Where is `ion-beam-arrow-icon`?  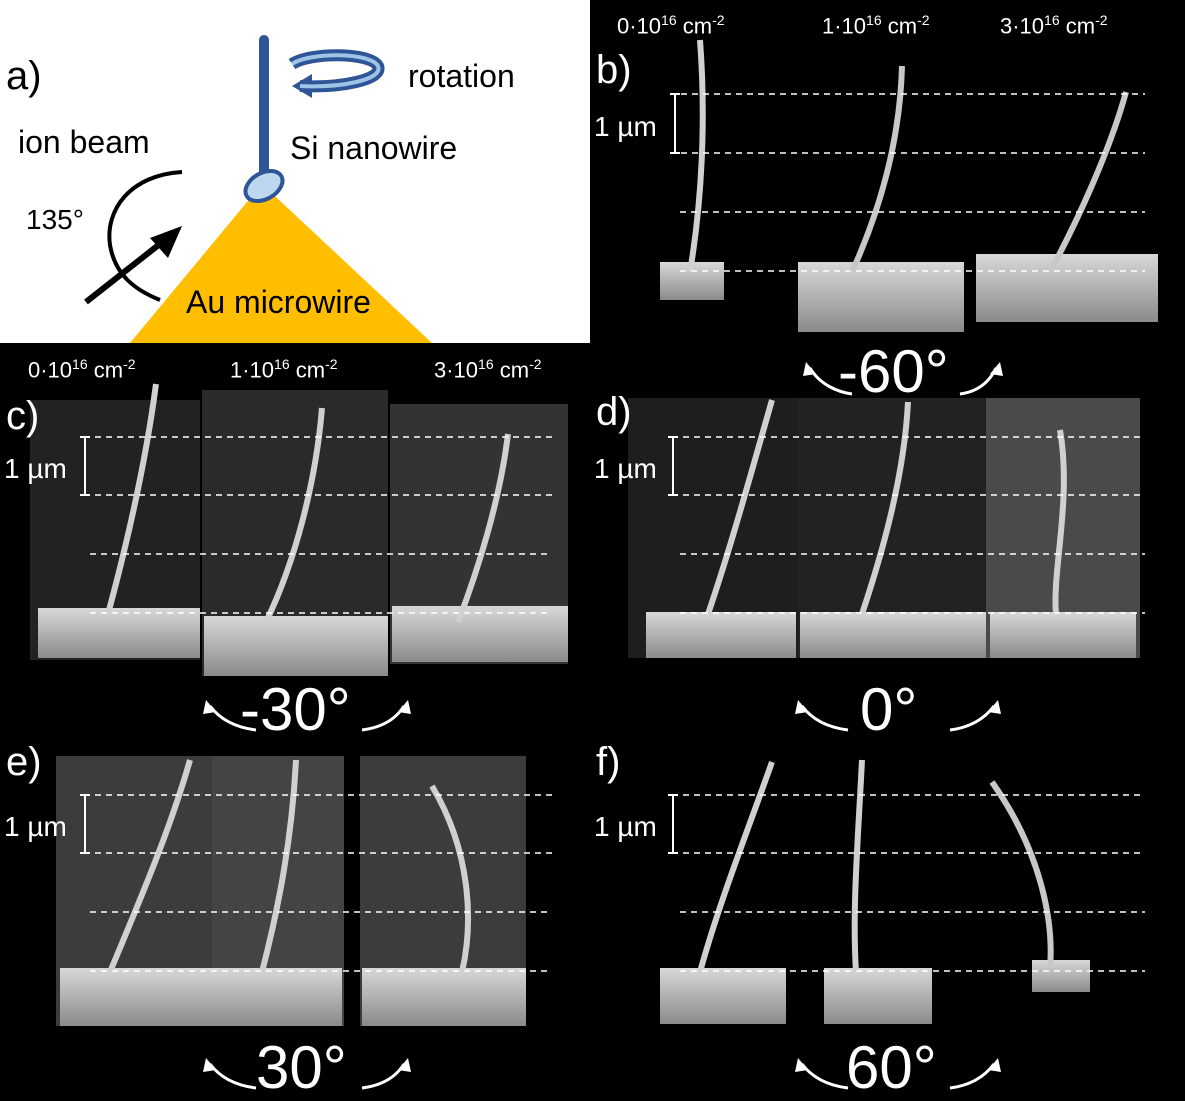 ion-beam-arrow-icon is located at coordinates (128, 269).